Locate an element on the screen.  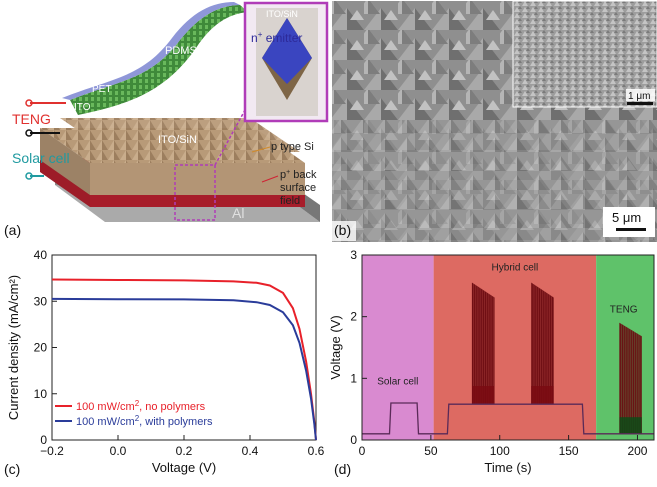
panel-d-label: (d) is located at coordinates (343, 469).